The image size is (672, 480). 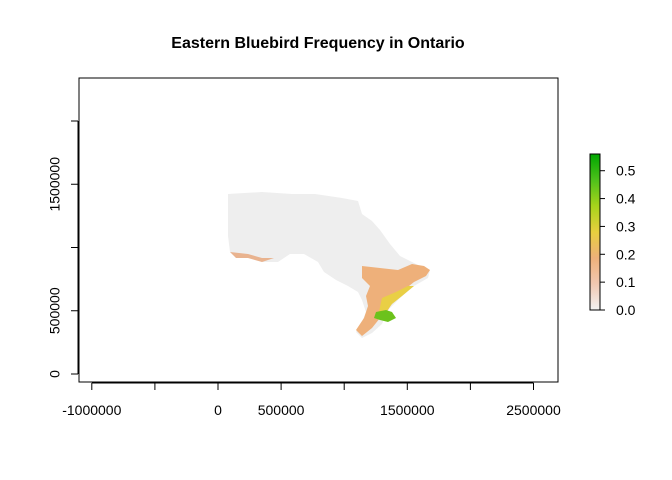 I want to click on y-tick-label: 0, so click(x=55, y=374).